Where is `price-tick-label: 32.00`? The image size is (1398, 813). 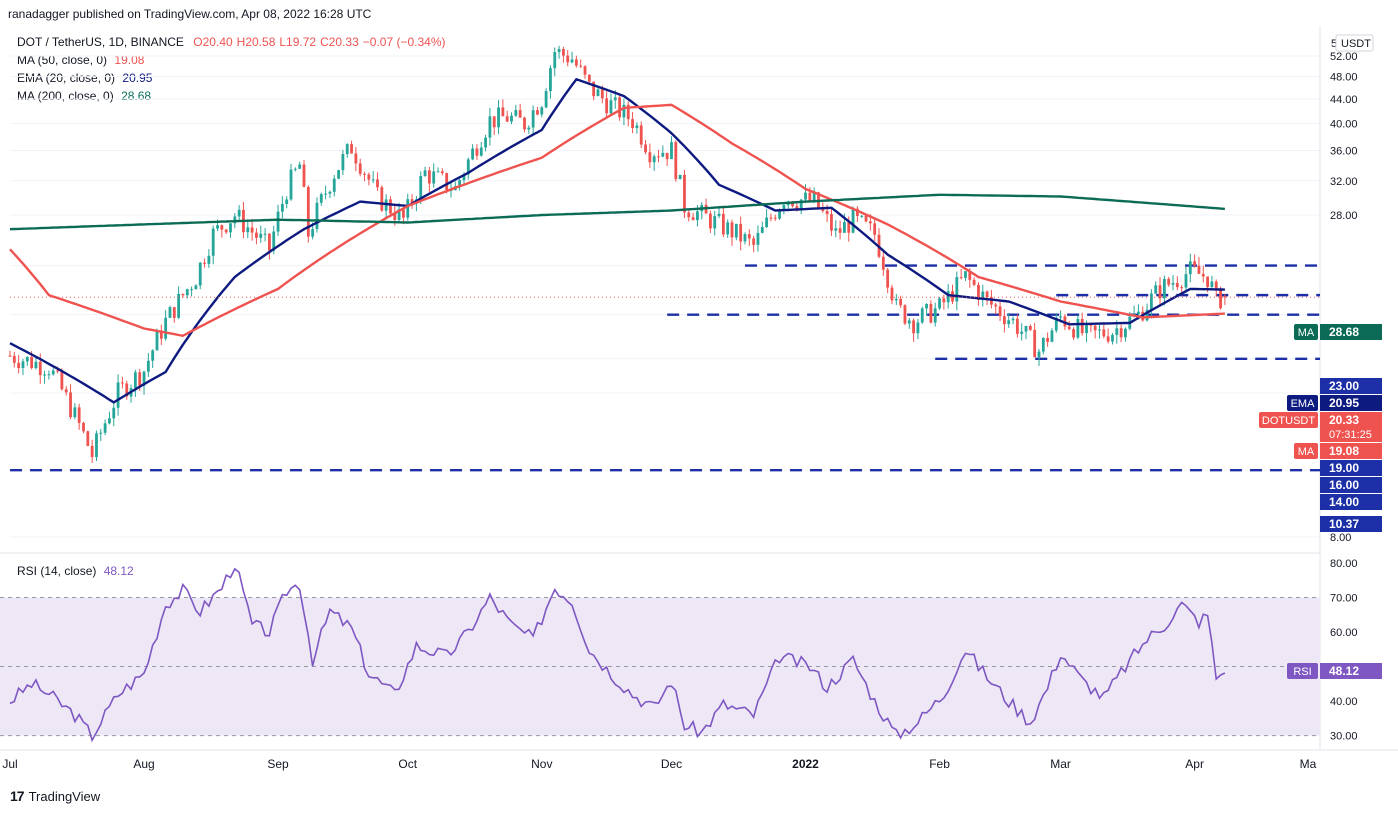 price-tick-label: 32.00 is located at coordinates (1344, 182).